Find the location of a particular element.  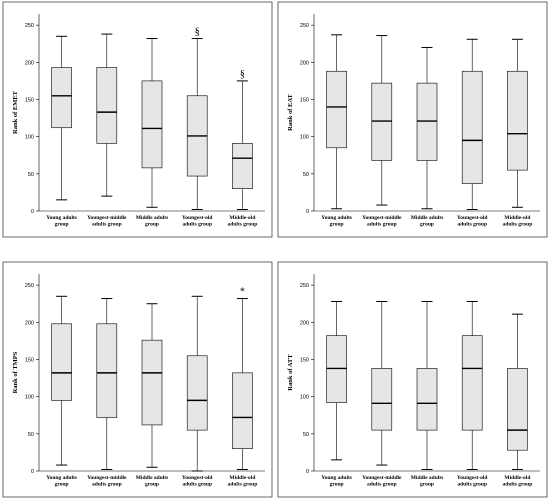

y-axis-label: Rank of EMET is located at coordinates (15, 112).